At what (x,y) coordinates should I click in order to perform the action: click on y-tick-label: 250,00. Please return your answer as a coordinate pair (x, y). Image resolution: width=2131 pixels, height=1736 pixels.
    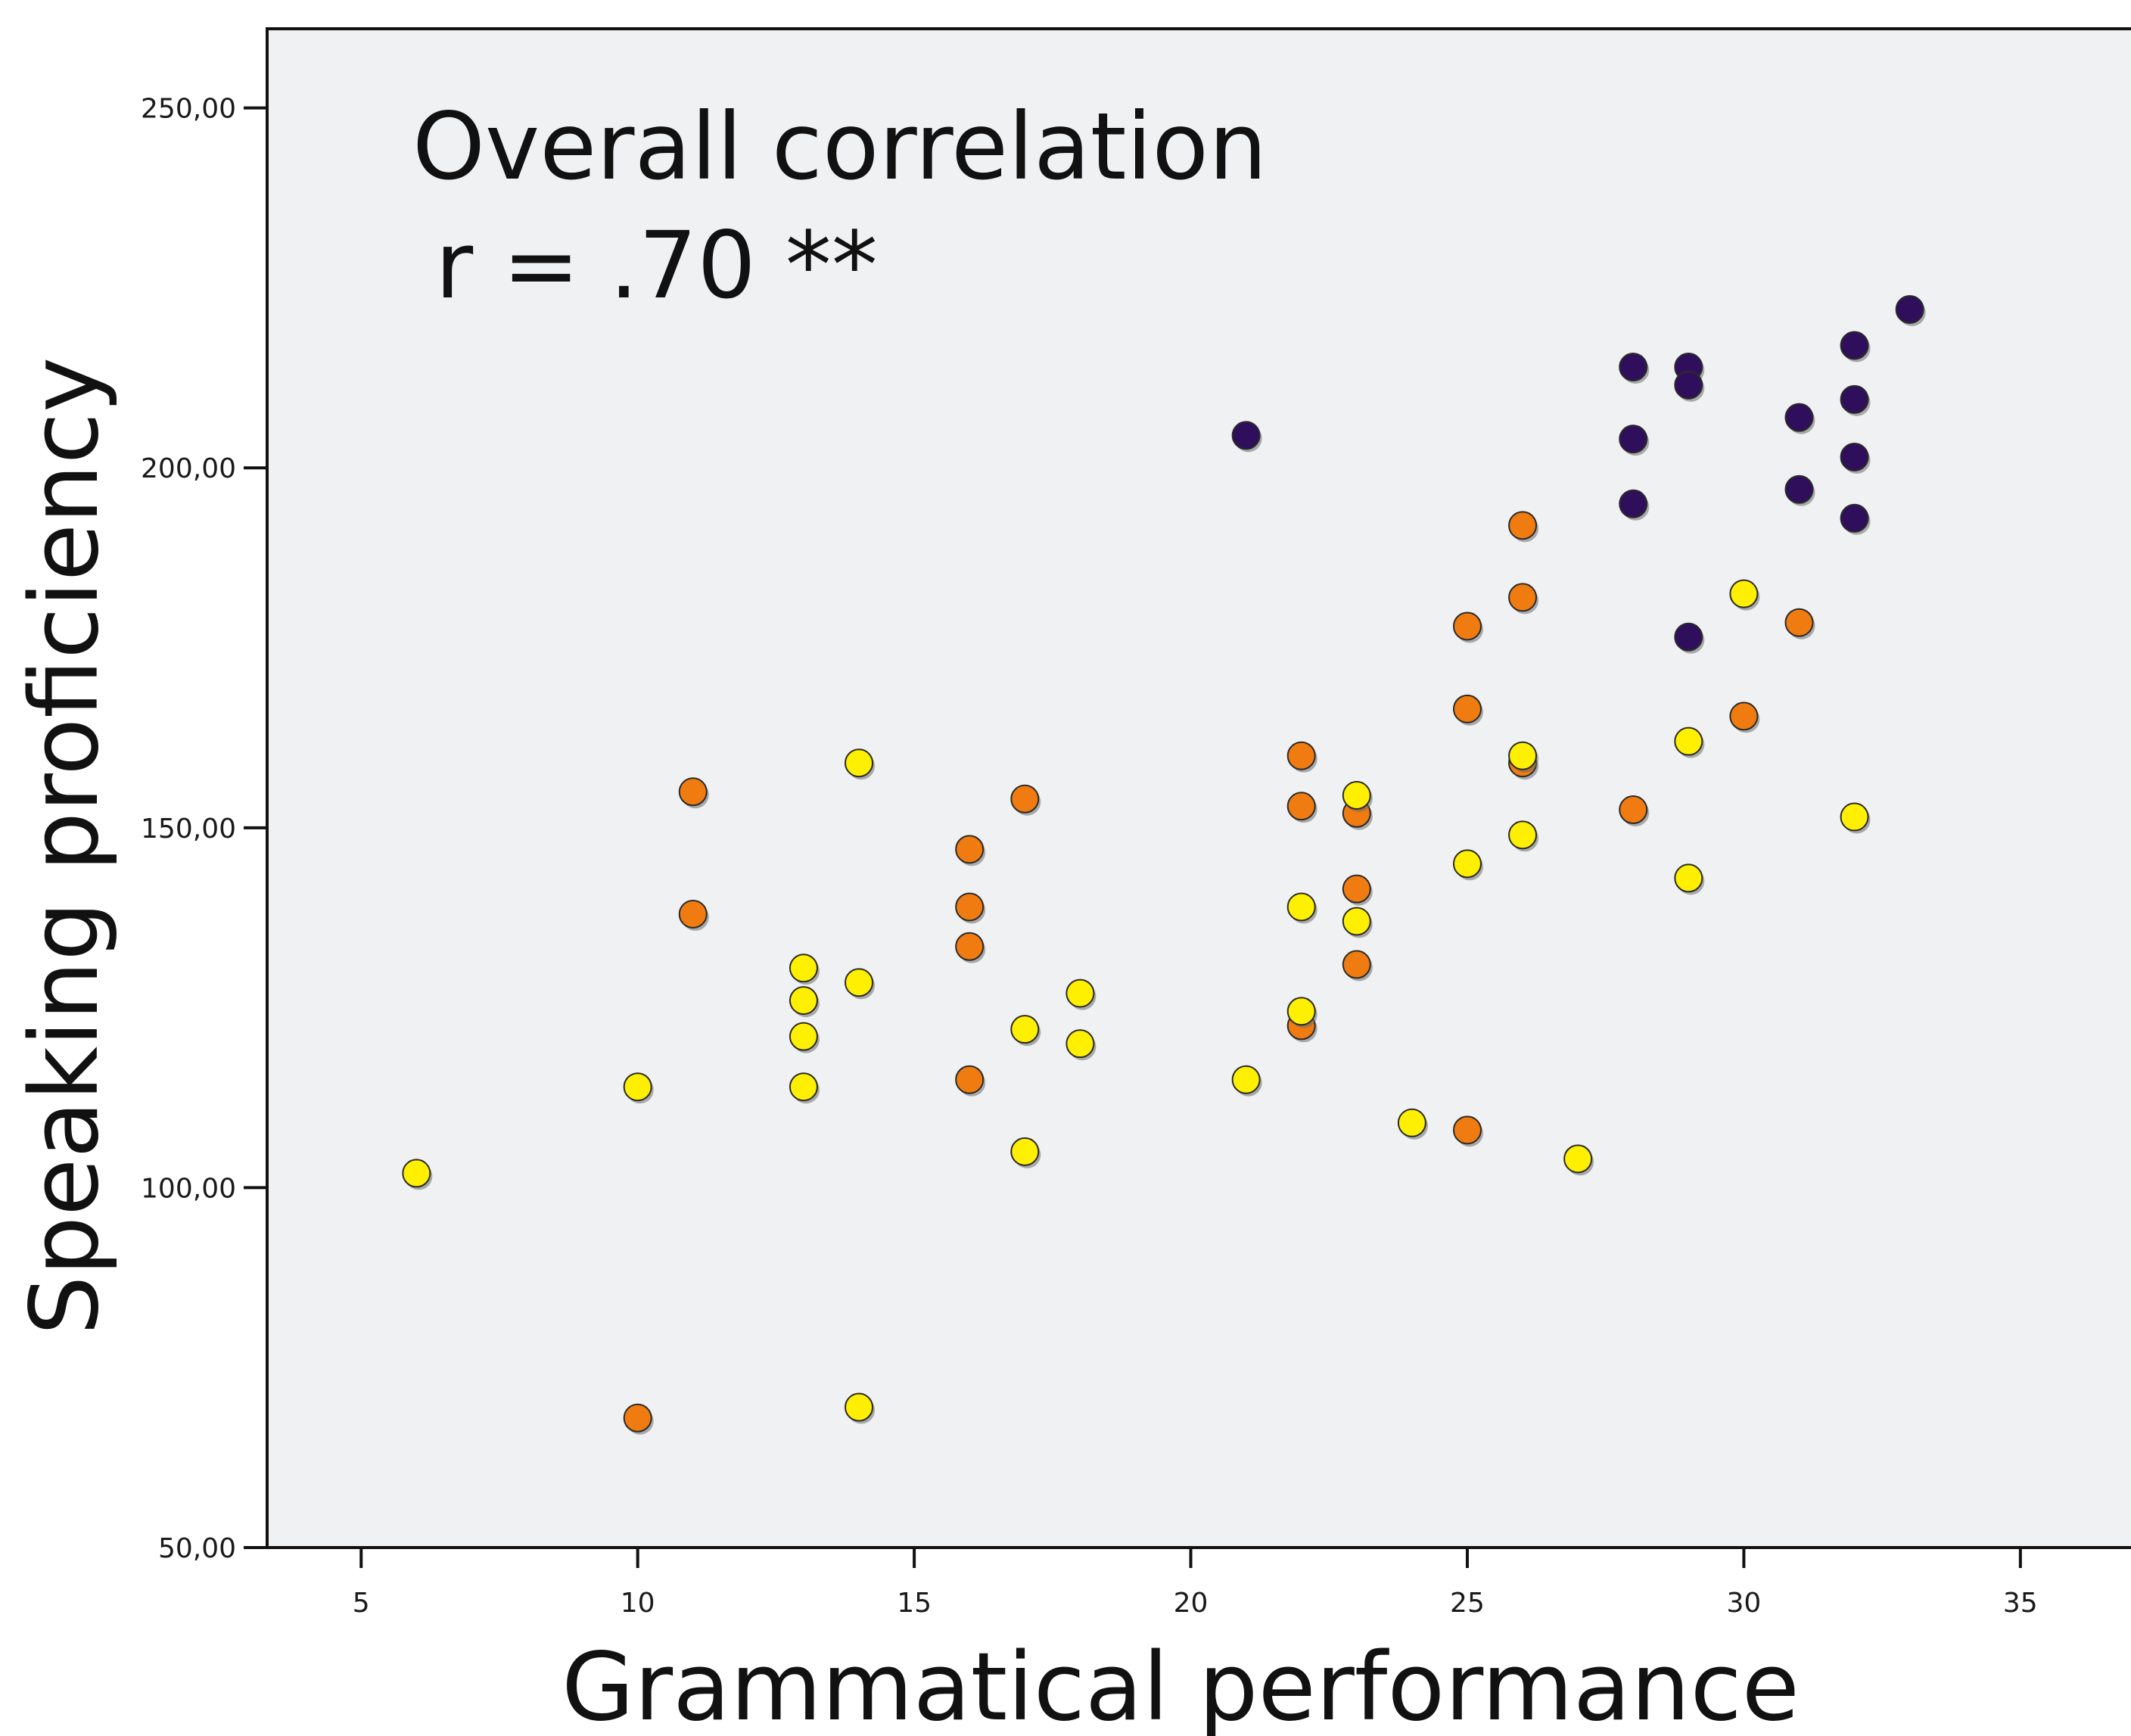
    Looking at the image, I should click on (188, 109).